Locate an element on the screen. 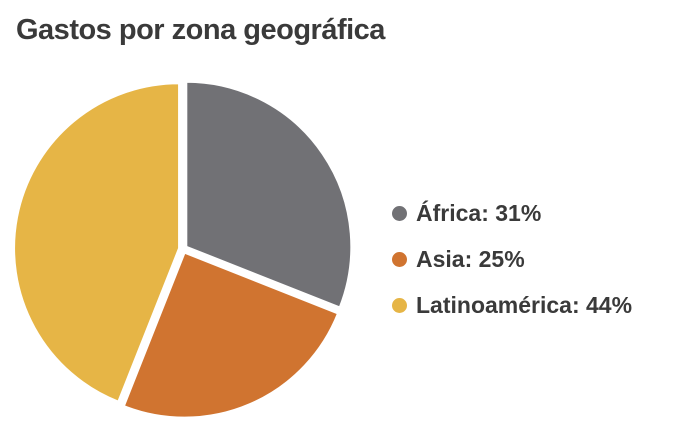 The image size is (700, 425). pie-slice-asia is located at coordinates (231, 335).